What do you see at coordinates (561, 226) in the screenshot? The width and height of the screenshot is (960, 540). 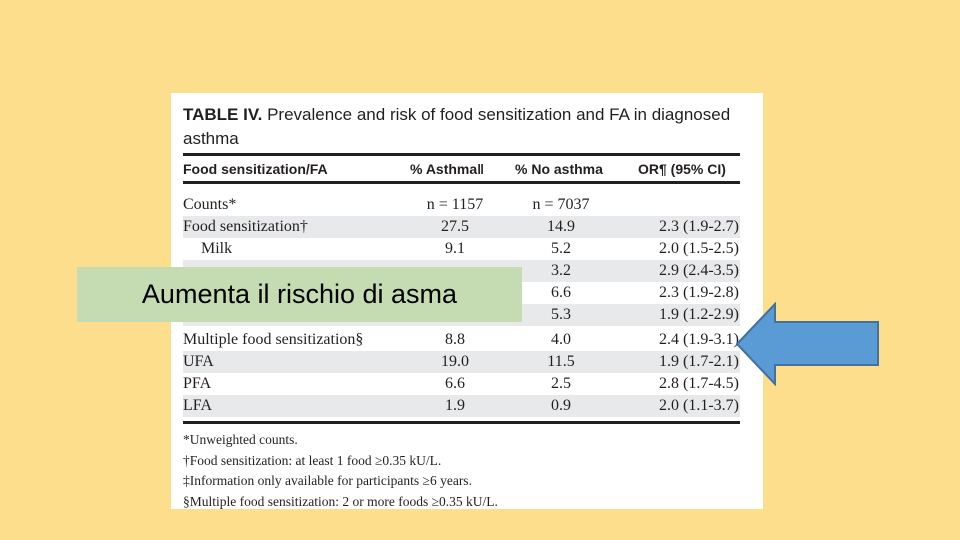 I see `row-no-asthma: 14.9` at bounding box center [561, 226].